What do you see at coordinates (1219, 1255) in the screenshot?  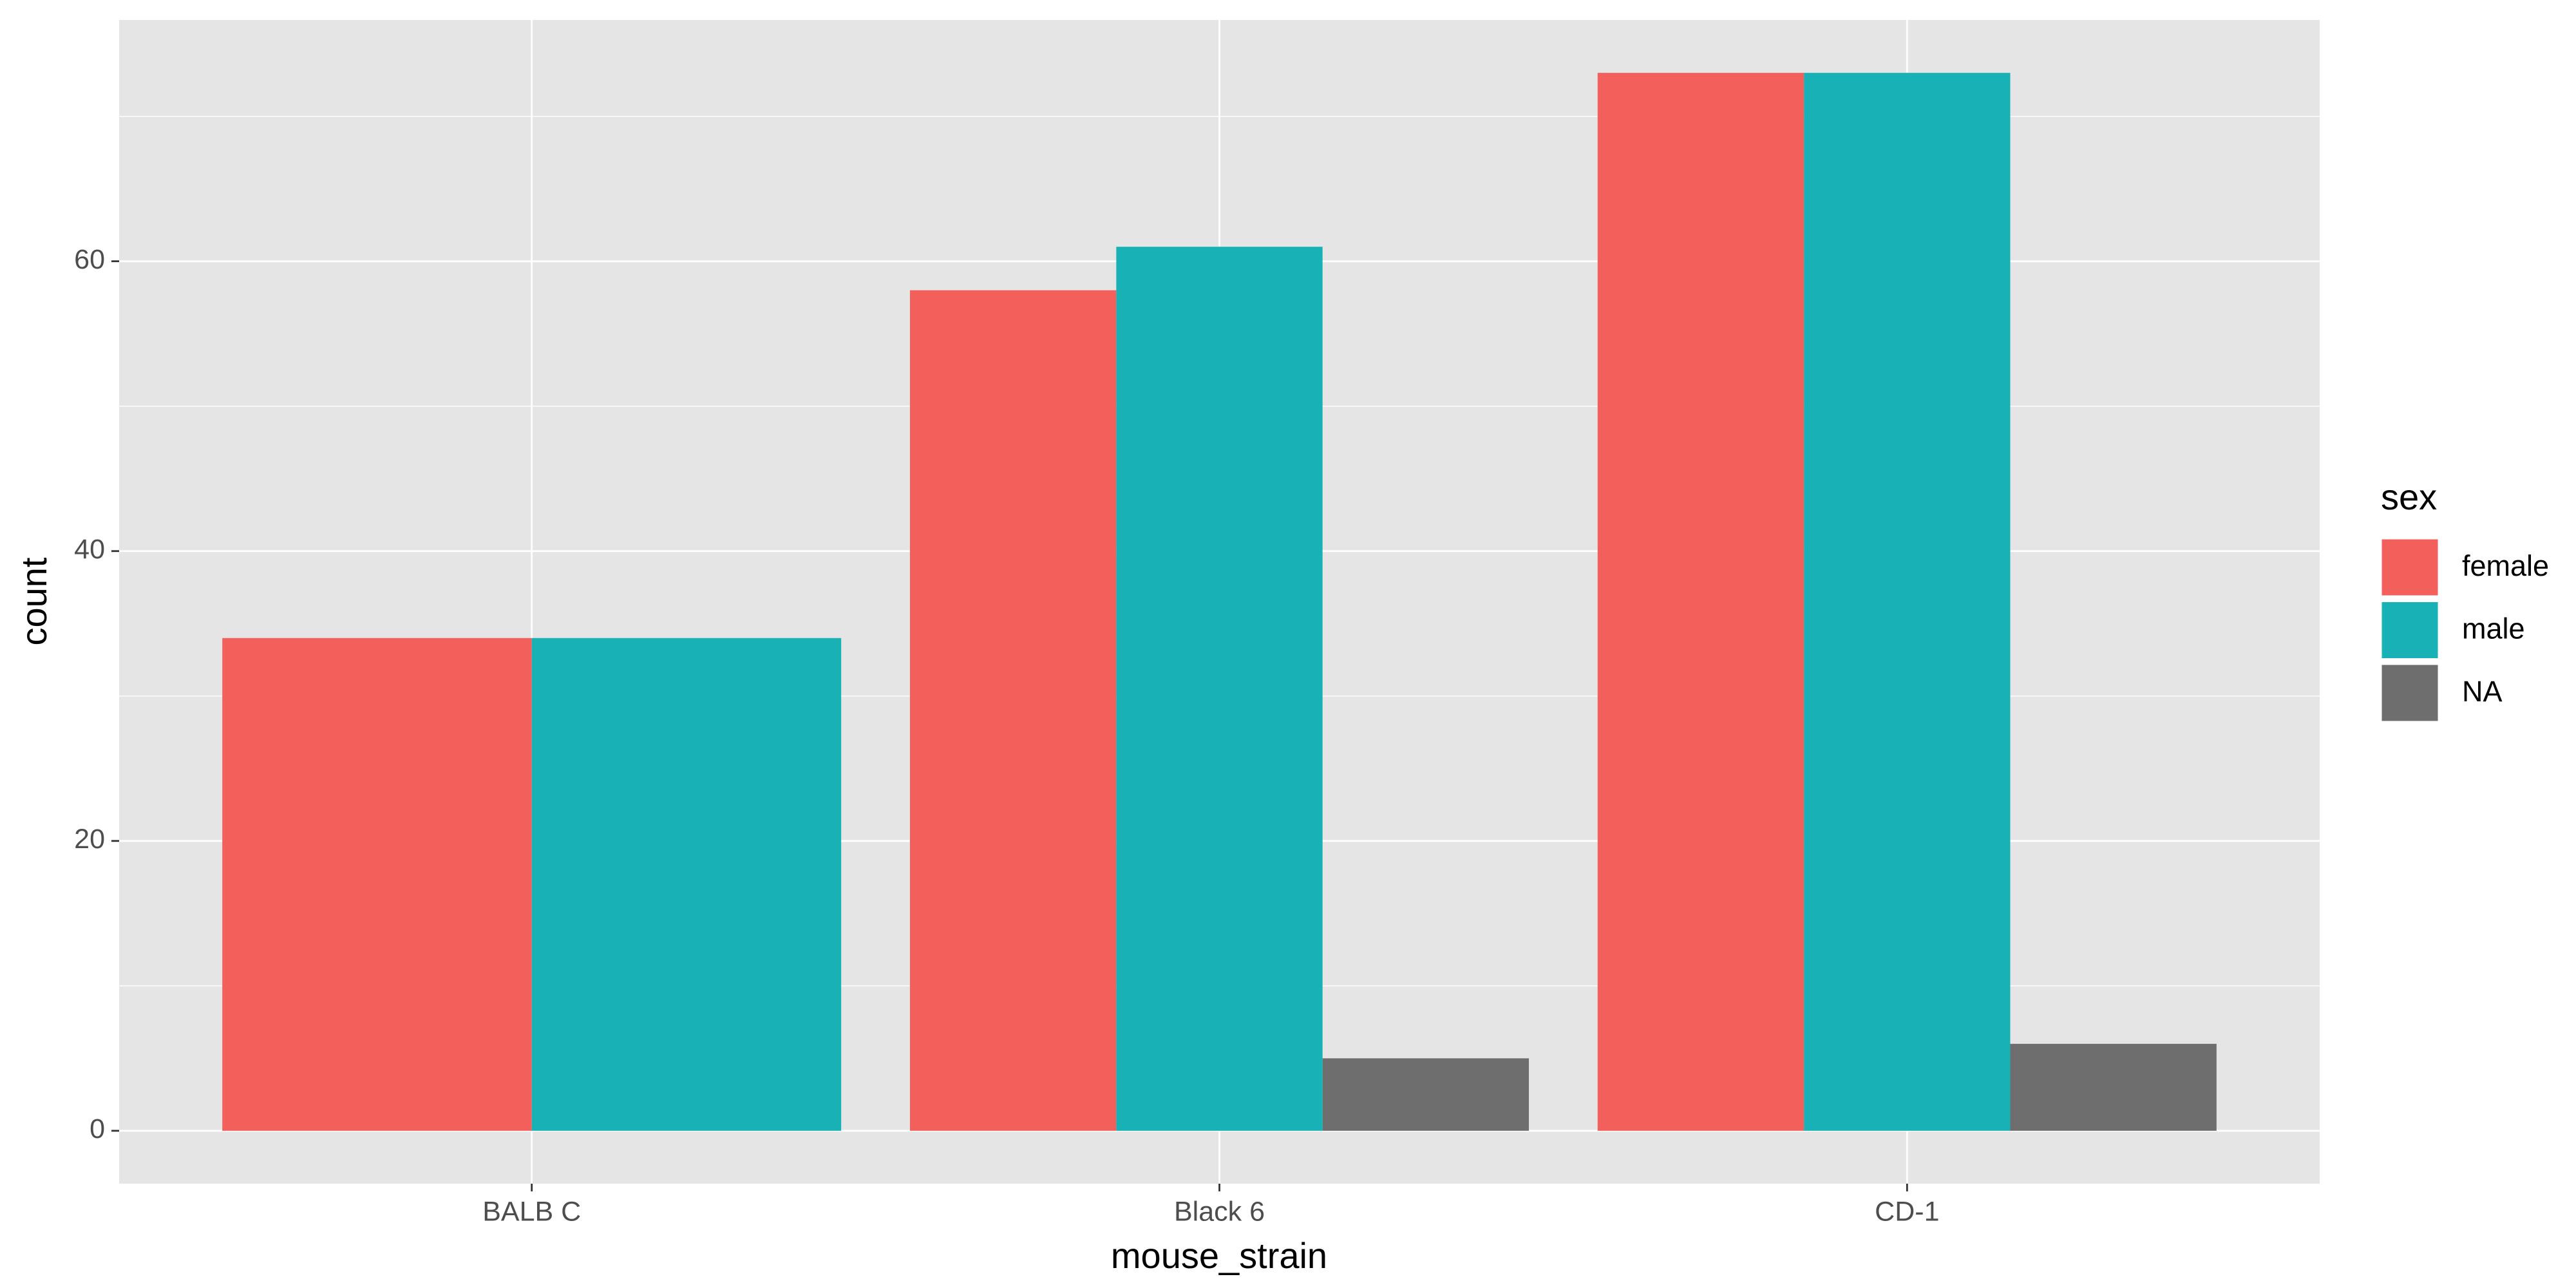 I see `x-axis-title: mouse_strain` at bounding box center [1219, 1255].